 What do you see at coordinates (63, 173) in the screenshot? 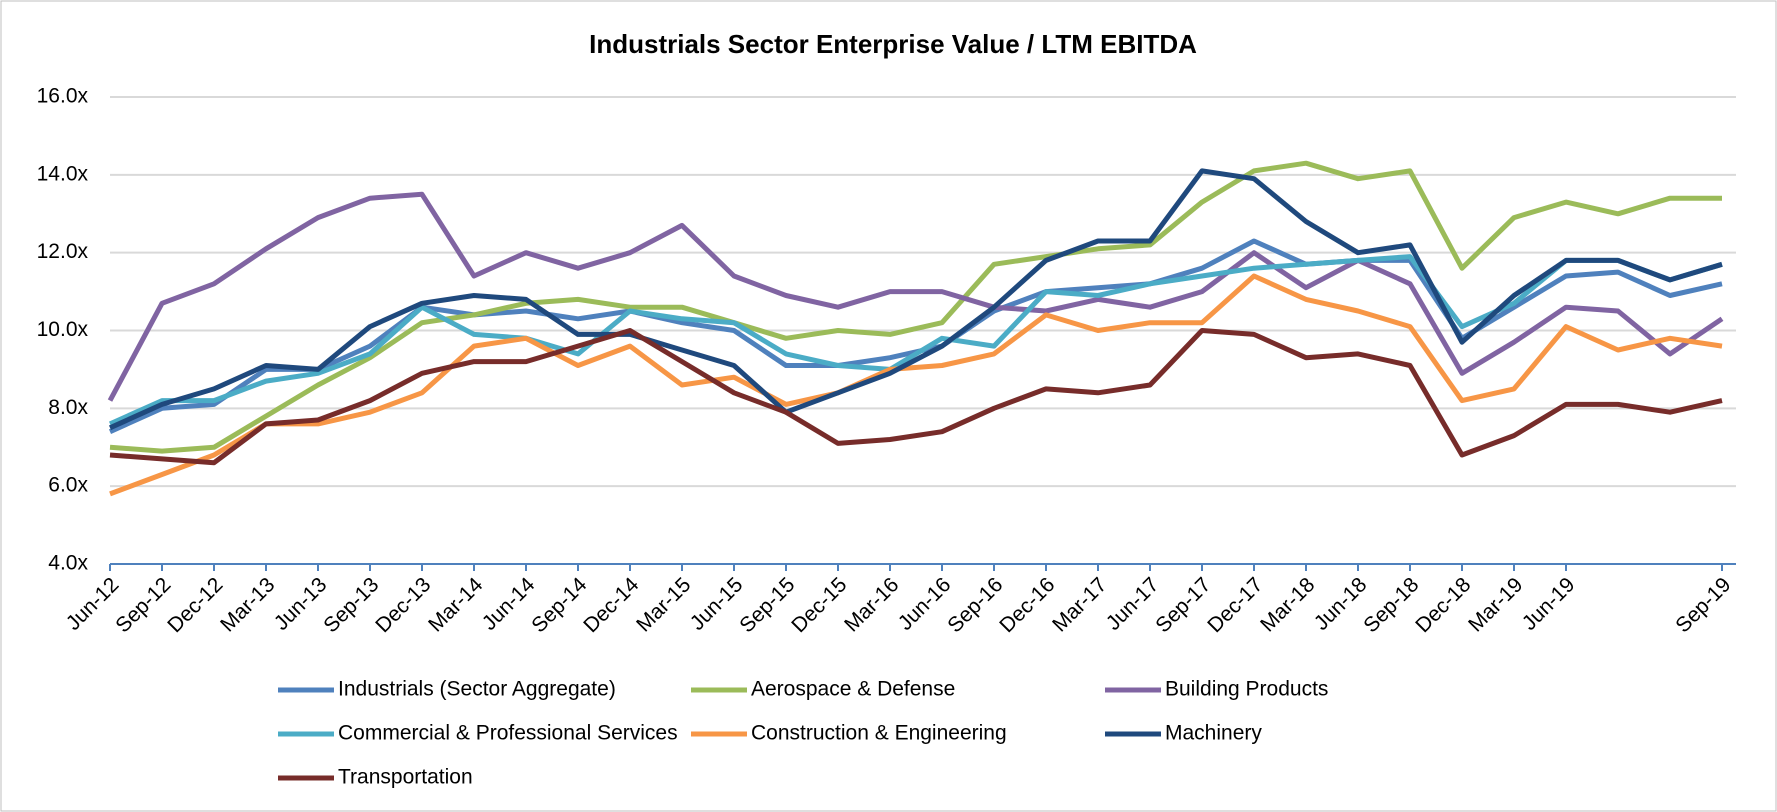
I see `y-tick-label: 14.0x` at bounding box center [63, 173].